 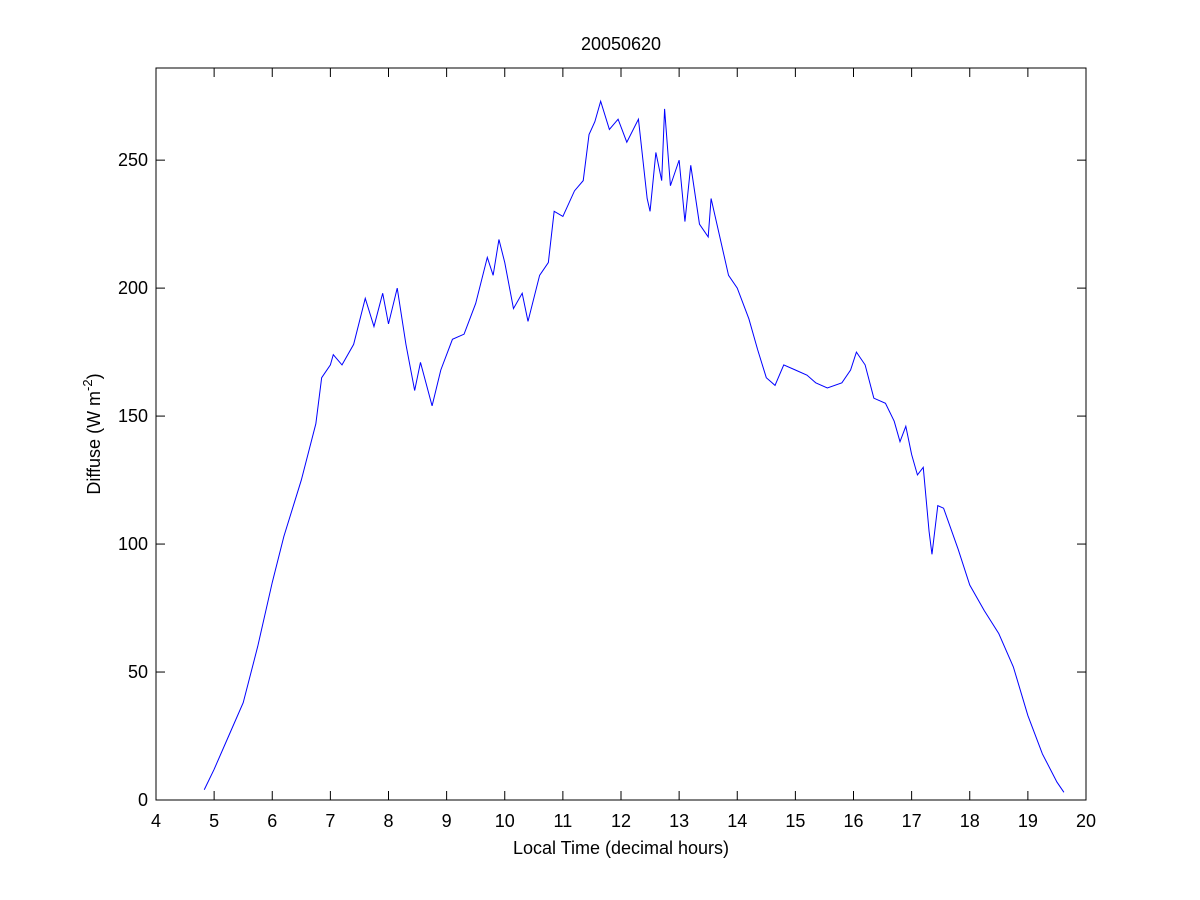 What do you see at coordinates (156, 821) in the screenshot?
I see `x-tick-label: 4` at bounding box center [156, 821].